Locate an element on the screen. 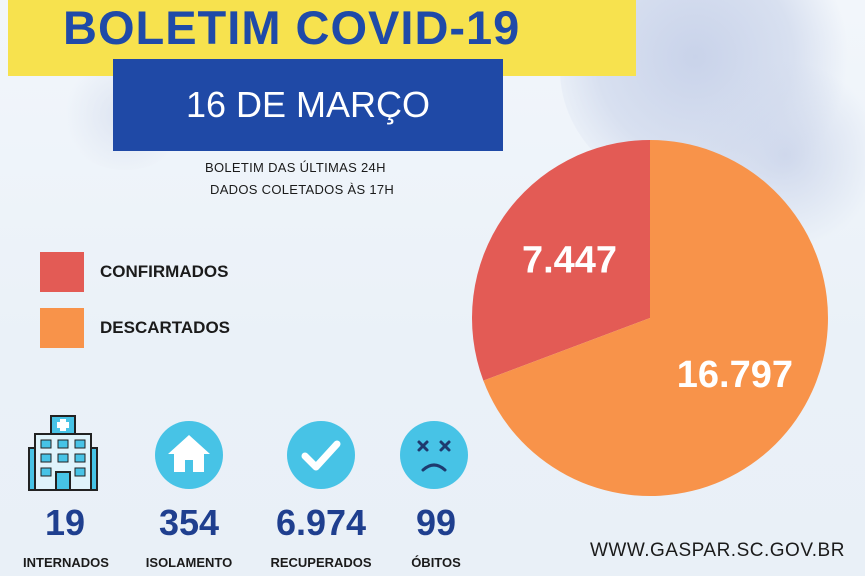 This screenshot has width=865, height=576. pie-label-descartados: 16.797 is located at coordinates (735, 375).